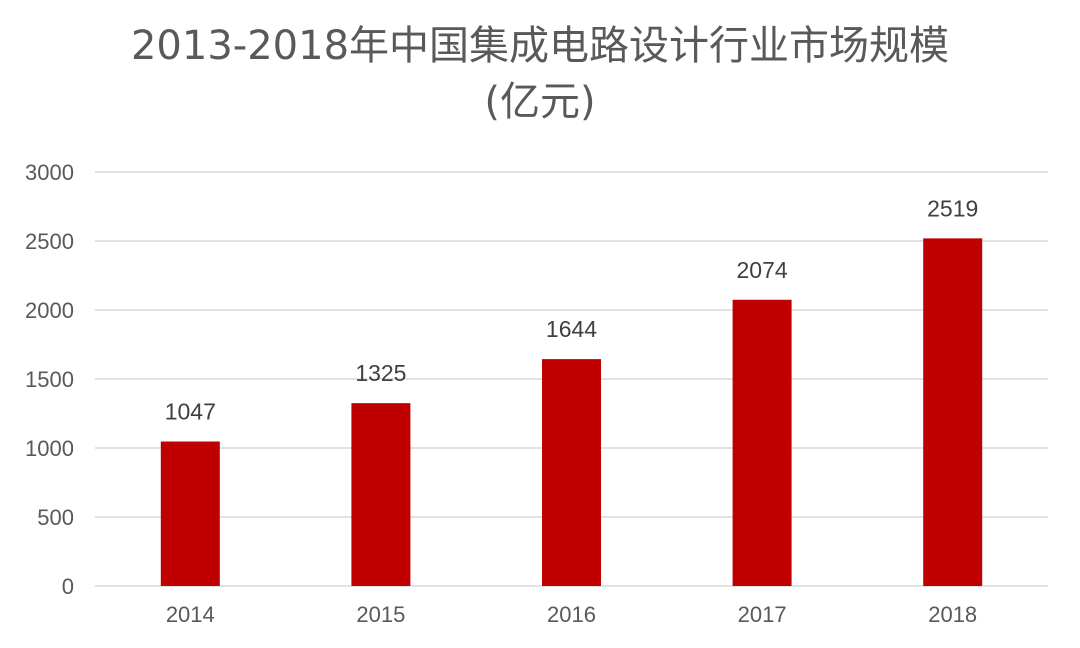 The height and width of the screenshot is (648, 1080). Describe the element at coordinates (762, 442) in the screenshot. I see `bar-2017` at that location.